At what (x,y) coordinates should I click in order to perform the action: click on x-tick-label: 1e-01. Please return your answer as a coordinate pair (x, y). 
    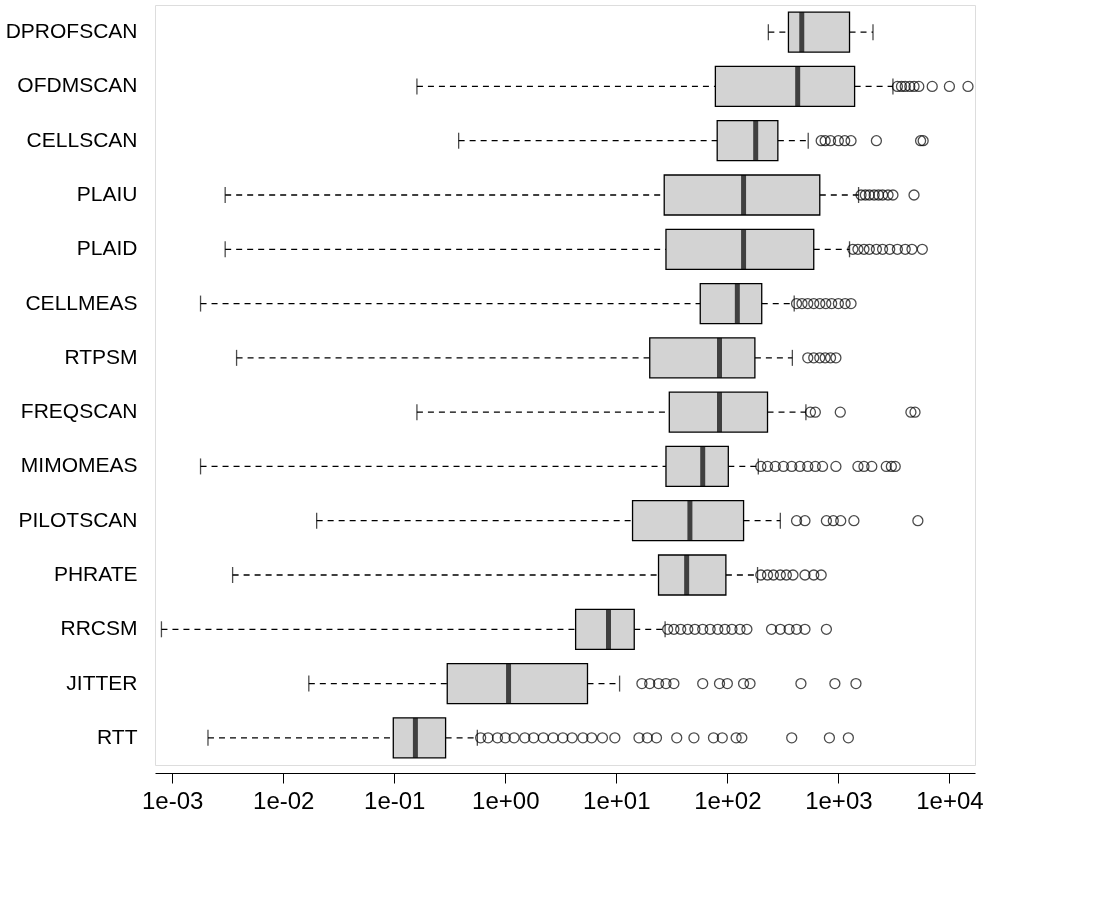
    Looking at the image, I should click on (395, 800).